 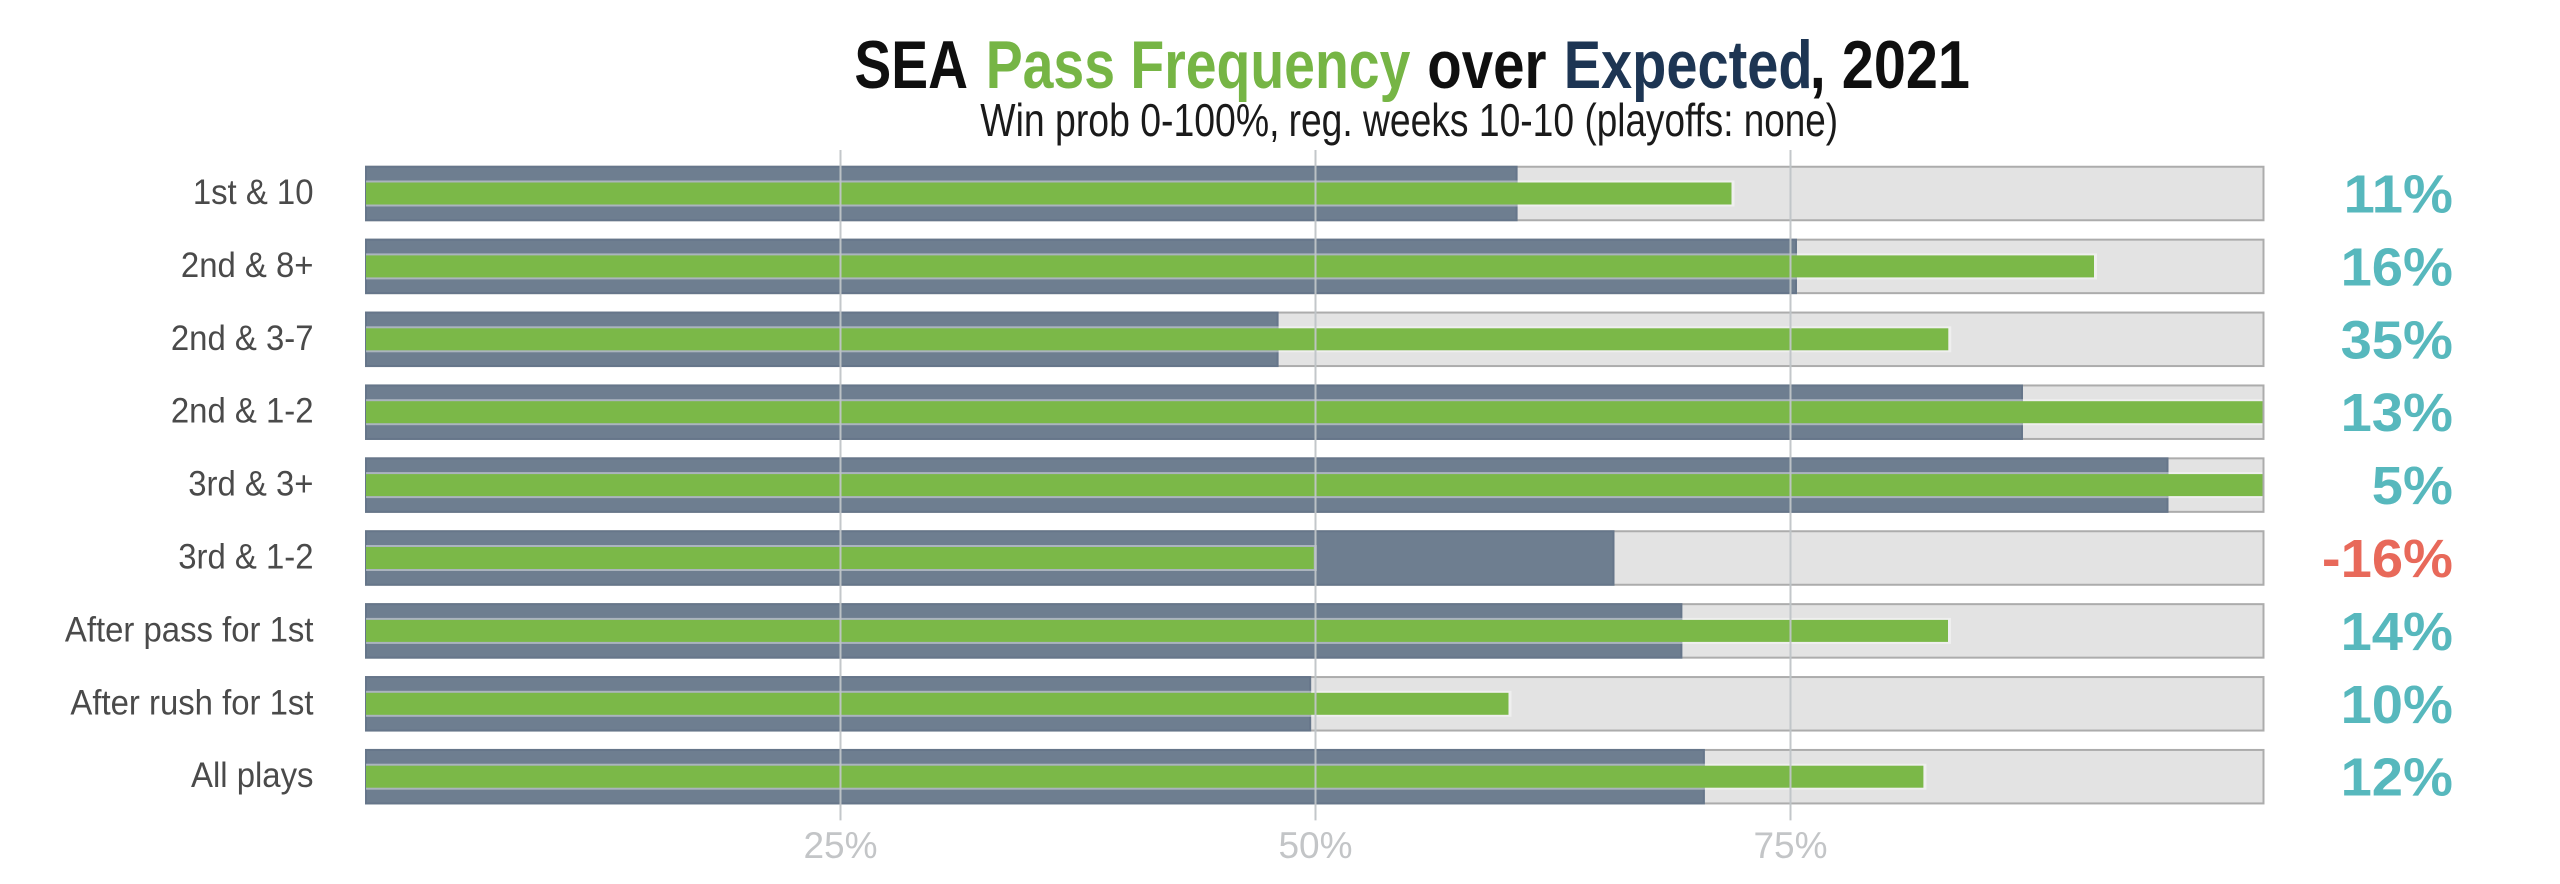 I want to click on svg-text: 50%, so click(x=1315, y=845).